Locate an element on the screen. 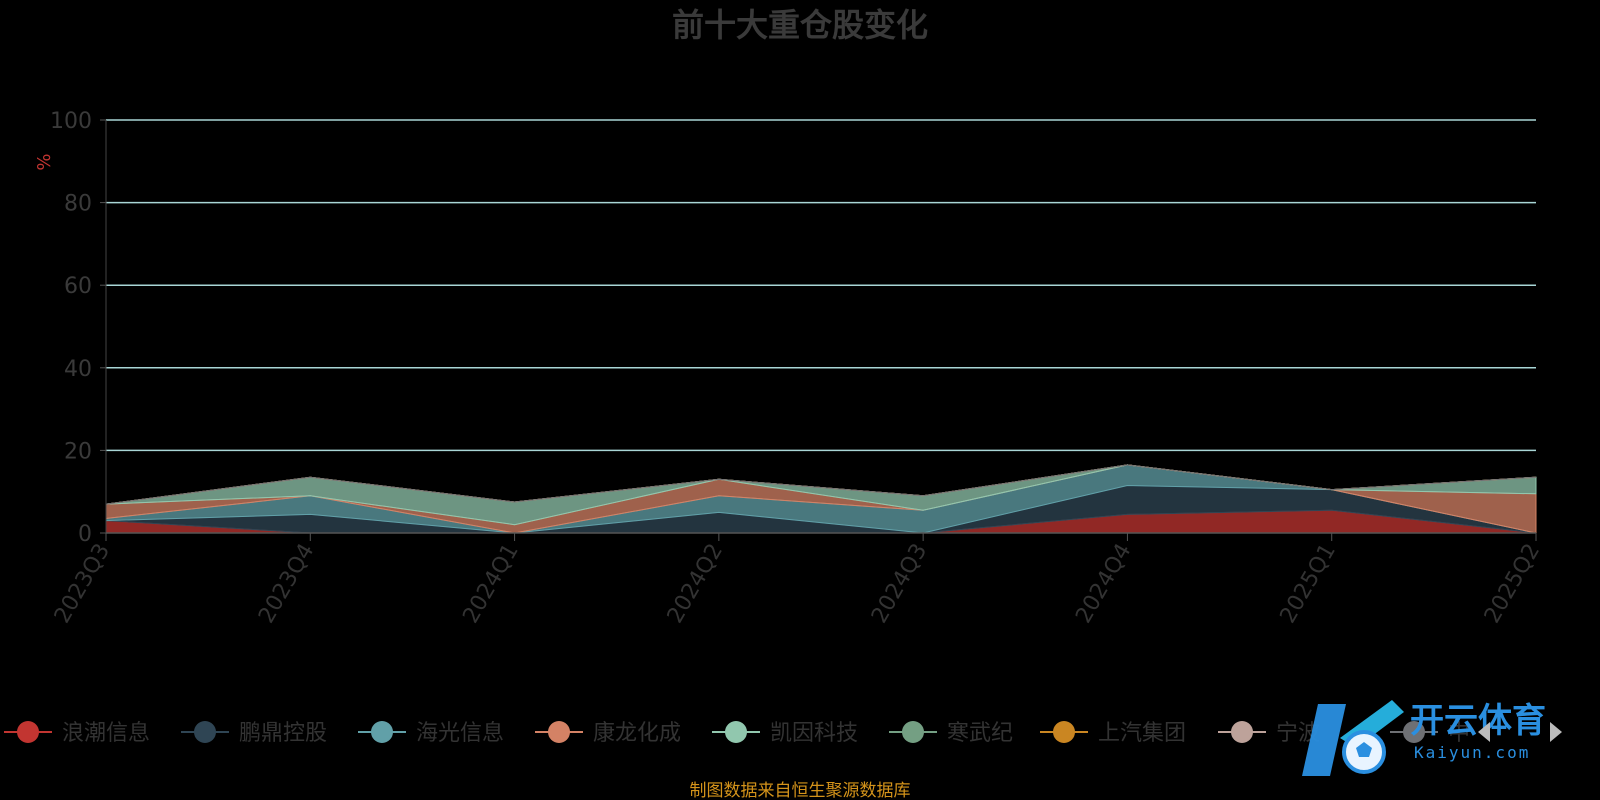  chart-title: 前十大重仓股变化 is located at coordinates (800, 25).